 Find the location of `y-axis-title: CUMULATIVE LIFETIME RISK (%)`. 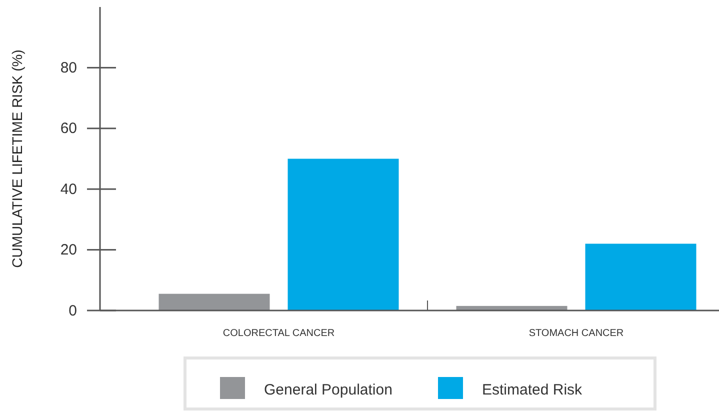

y-axis-title: CUMULATIVE LIFETIME RISK (%) is located at coordinates (17, 159).